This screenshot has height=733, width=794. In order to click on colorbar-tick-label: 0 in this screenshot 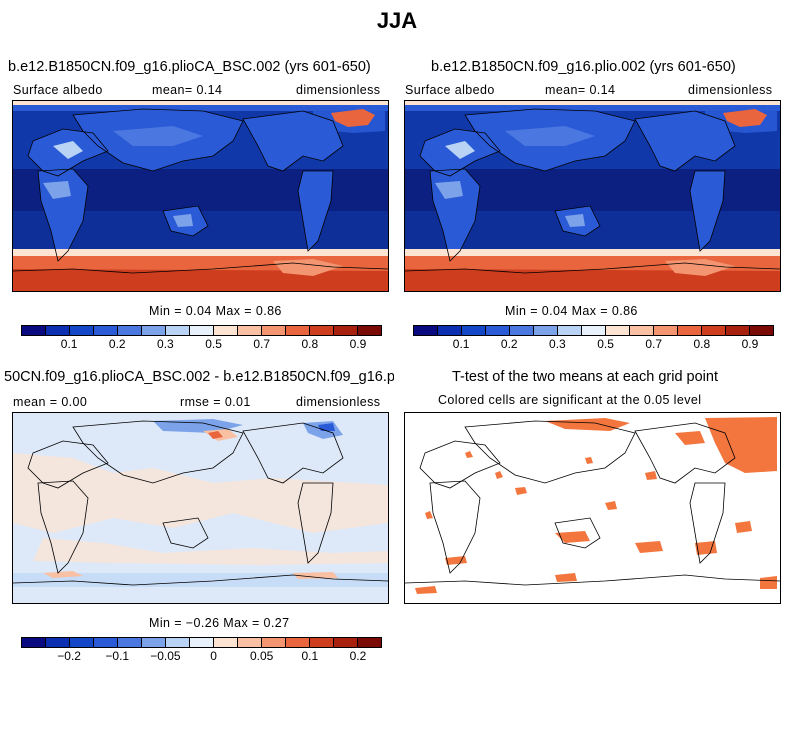, I will do `click(213, 656)`.